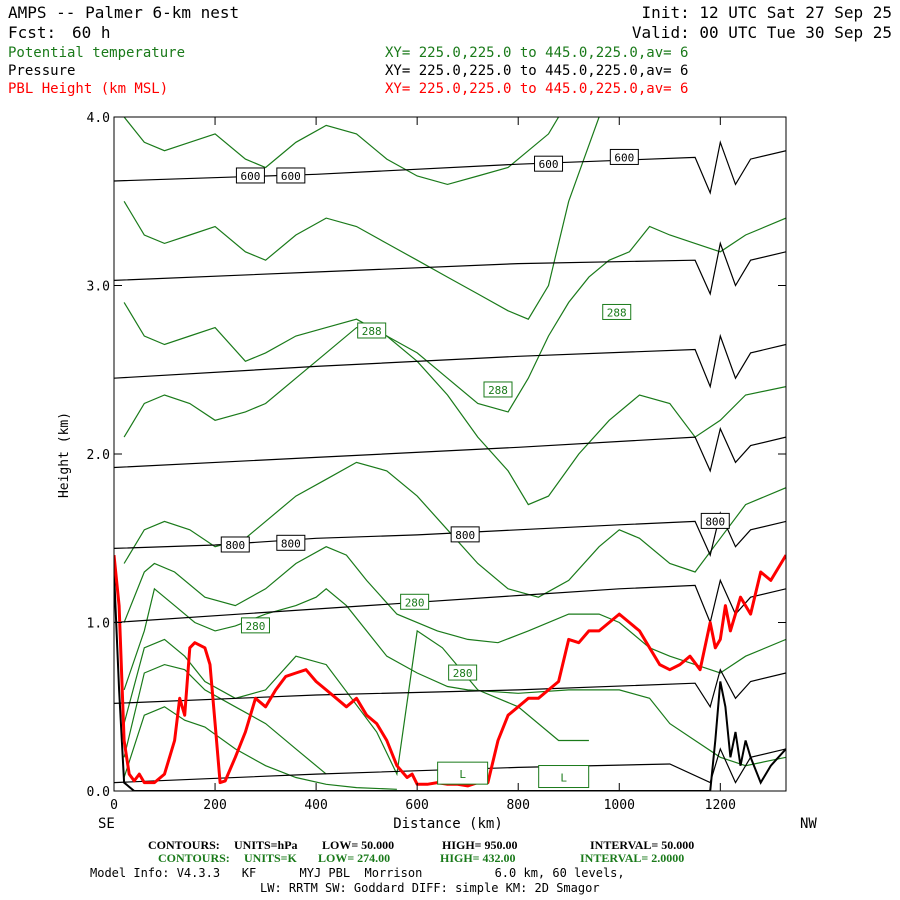 This screenshot has height=900, width=900. I want to click on y-tick-label: 2.0, so click(98, 455).